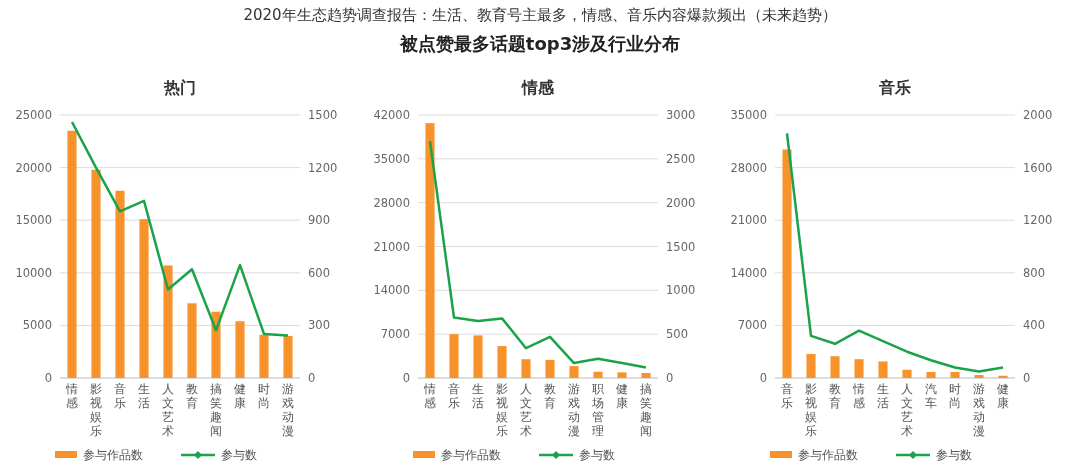  What do you see at coordinates (681, 290) in the screenshot?
I see `y2-tick-label: 1000` at bounding box center [681, 290].